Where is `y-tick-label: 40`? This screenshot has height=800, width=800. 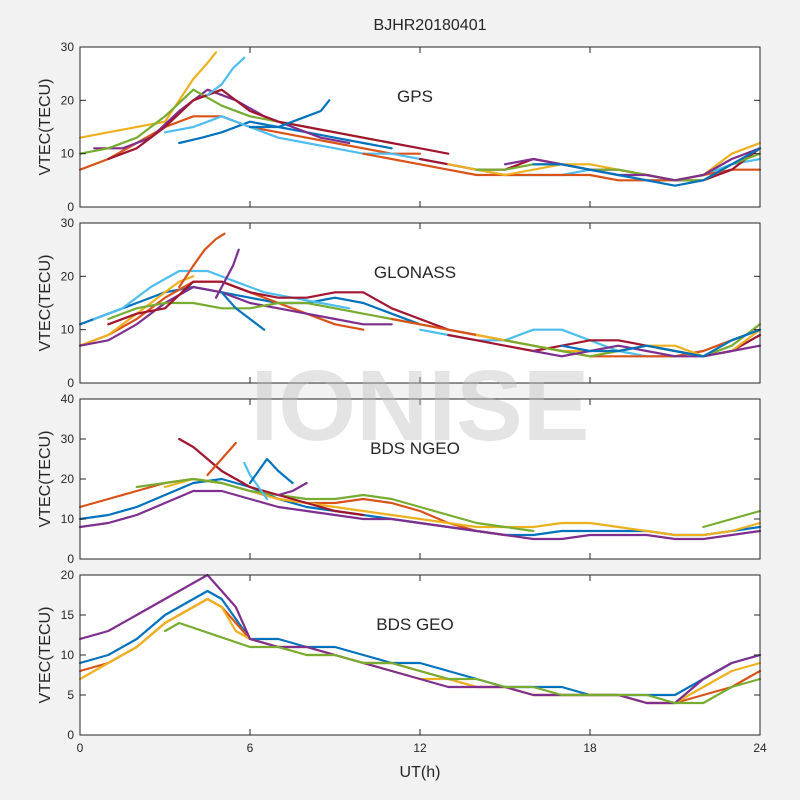 y-tick-label: 40 is located at coordinates (68, 399).